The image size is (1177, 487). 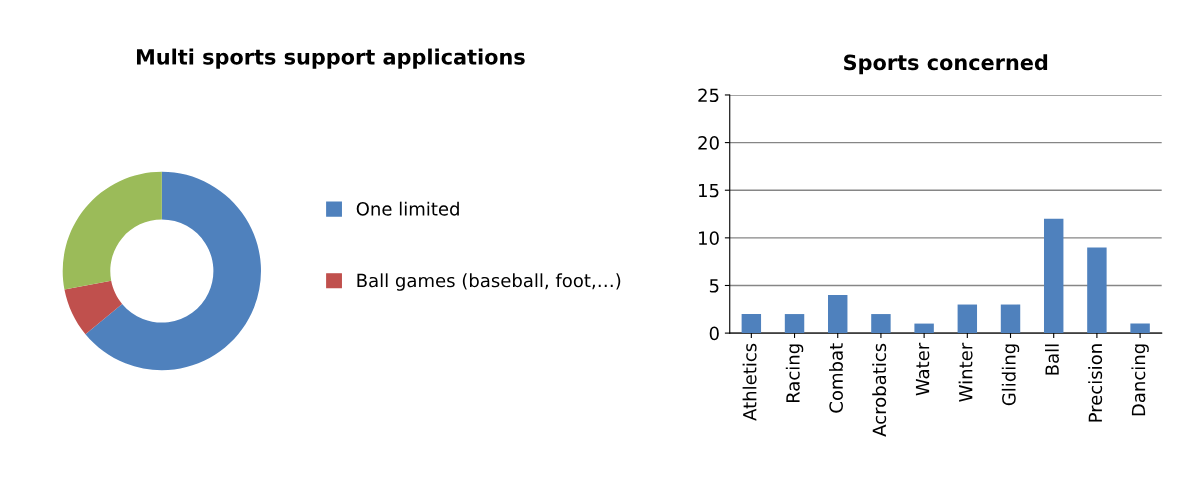 I want to click on x-tick-label: Racing, so click(x=794, y=373).